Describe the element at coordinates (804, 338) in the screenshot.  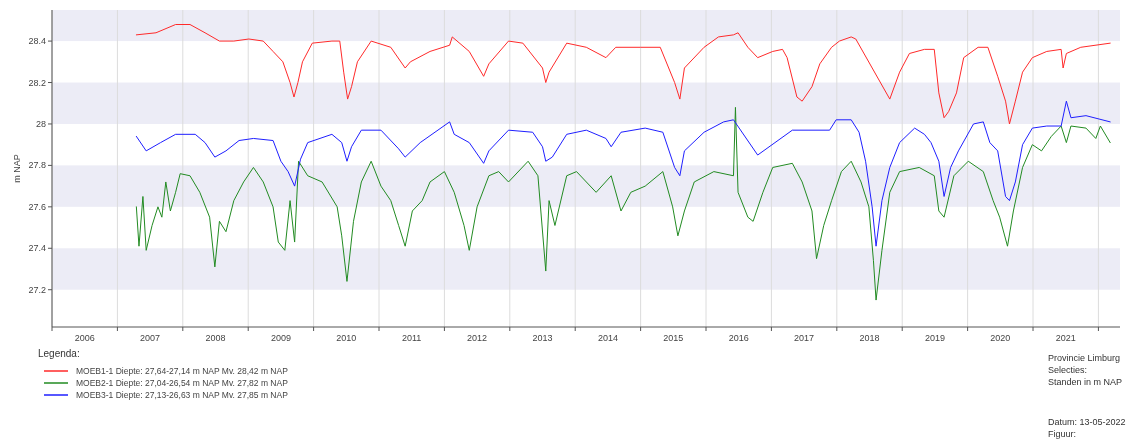
I see `x-tick-label: 2017` at that location.